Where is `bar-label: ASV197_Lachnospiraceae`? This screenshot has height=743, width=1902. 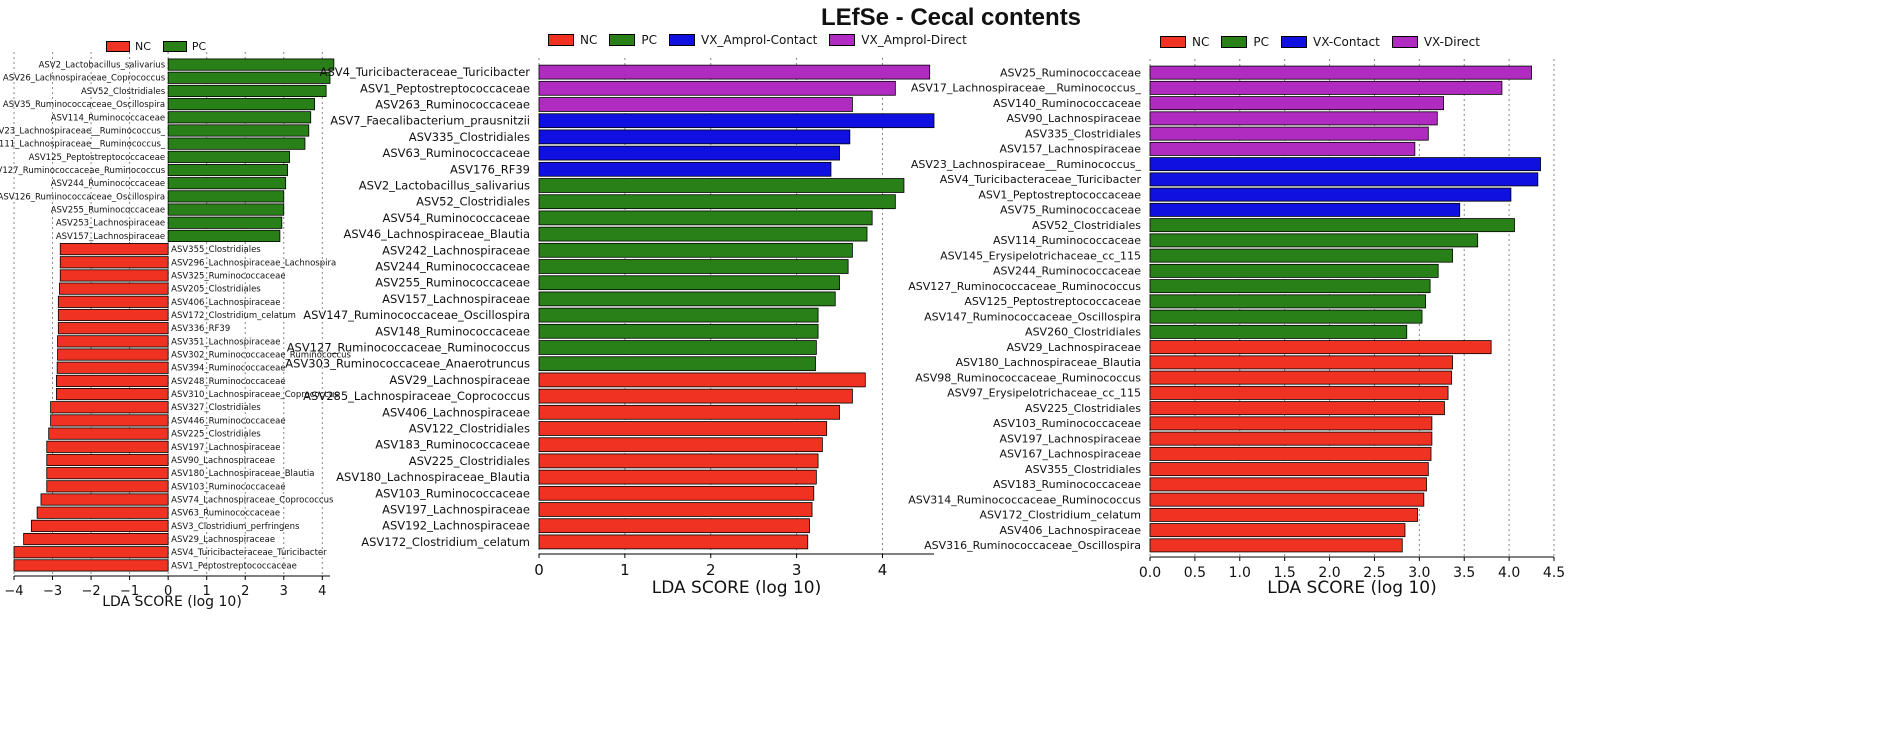
bar-label: ASV197_Lachnospiraceae is located at coordinates (225, 448).